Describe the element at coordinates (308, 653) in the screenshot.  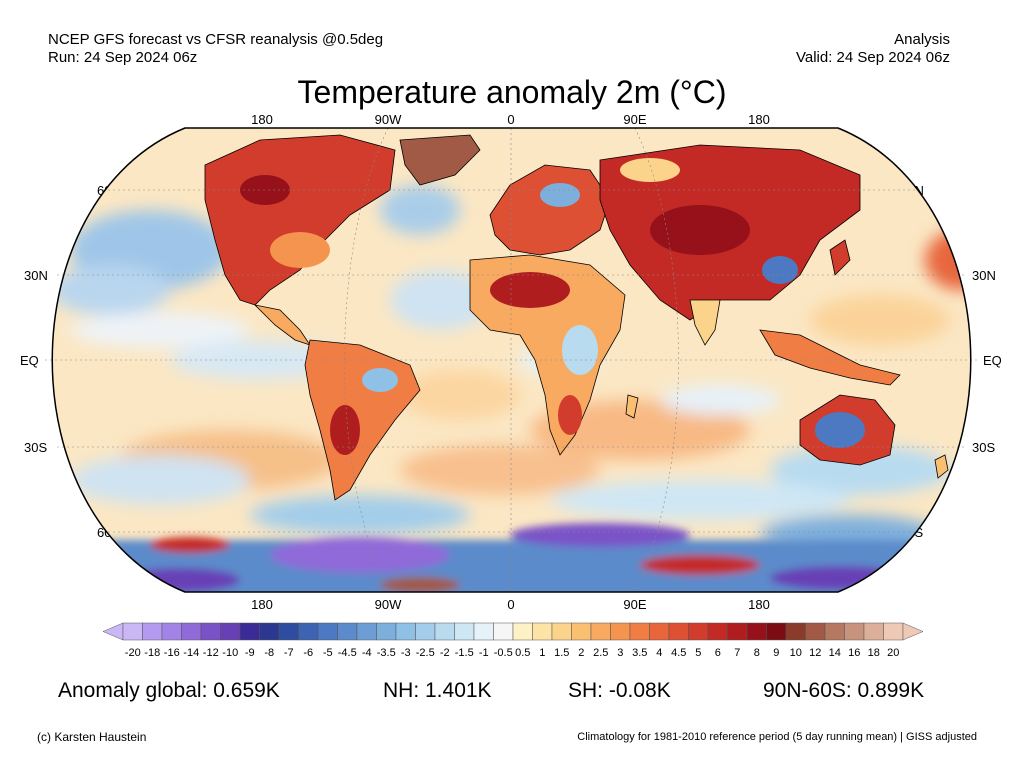
I see `colorbar-tick-label: -6` at that location.